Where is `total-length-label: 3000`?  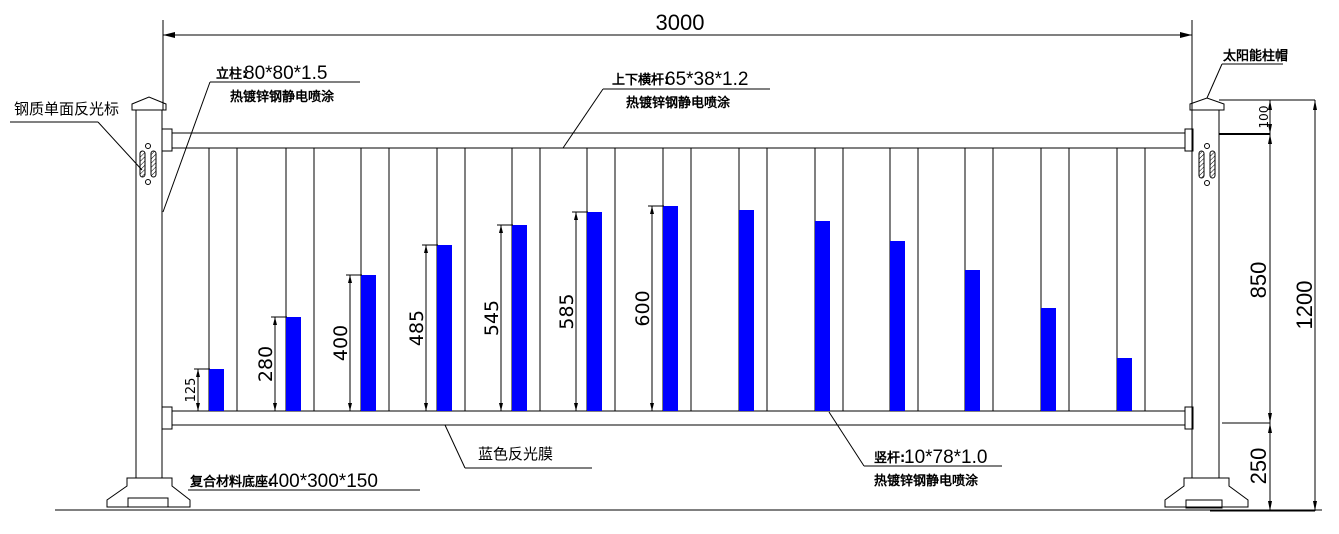 total-length-label: 3000 is located at coordinates (680, 22).